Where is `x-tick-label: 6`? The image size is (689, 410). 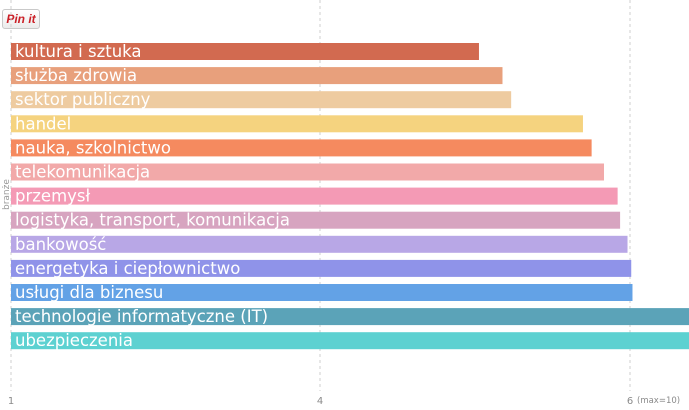 x-tick-label: 6 is located at coordinates (630, 401).